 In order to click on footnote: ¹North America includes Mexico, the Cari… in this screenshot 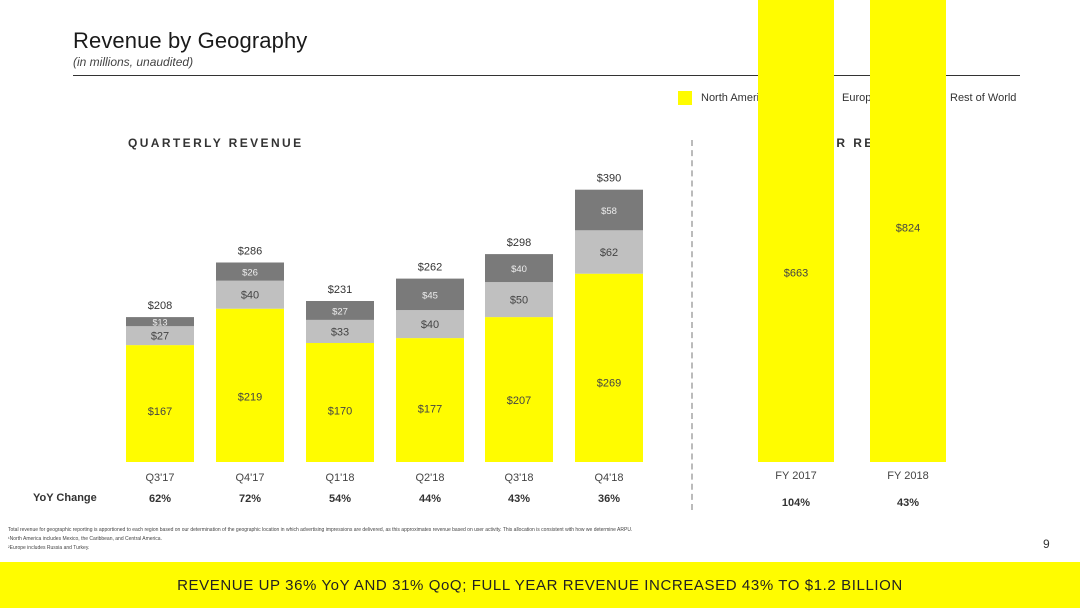, I will do `click(85, 539)`.